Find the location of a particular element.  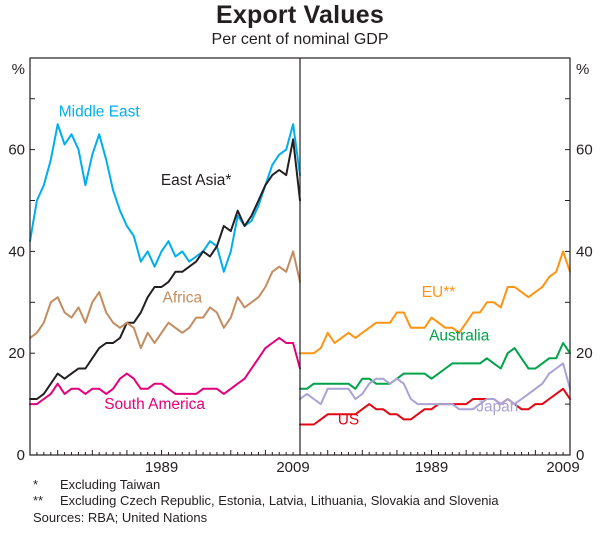

y-tick-label-right: 60 is located at coordinates (584, 150).